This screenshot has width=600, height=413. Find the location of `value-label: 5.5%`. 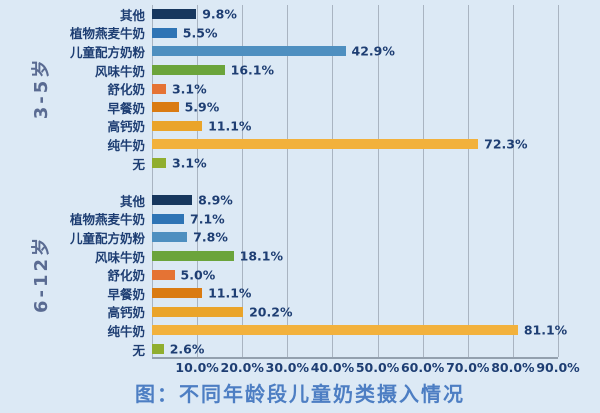

value-label: 5.5% is located at coordinates (200, 33).